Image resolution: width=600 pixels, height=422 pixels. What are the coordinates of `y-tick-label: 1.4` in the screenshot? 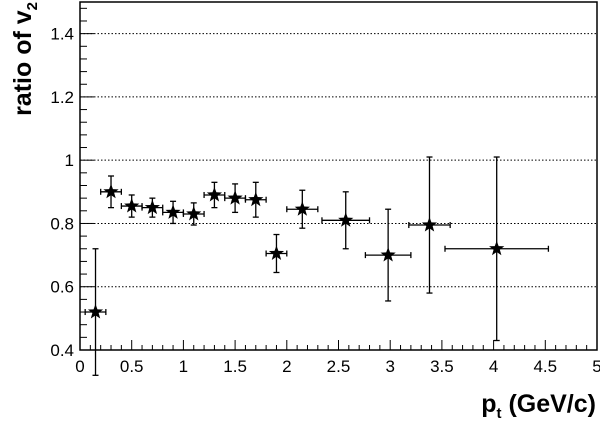 It's located at (62, 34).